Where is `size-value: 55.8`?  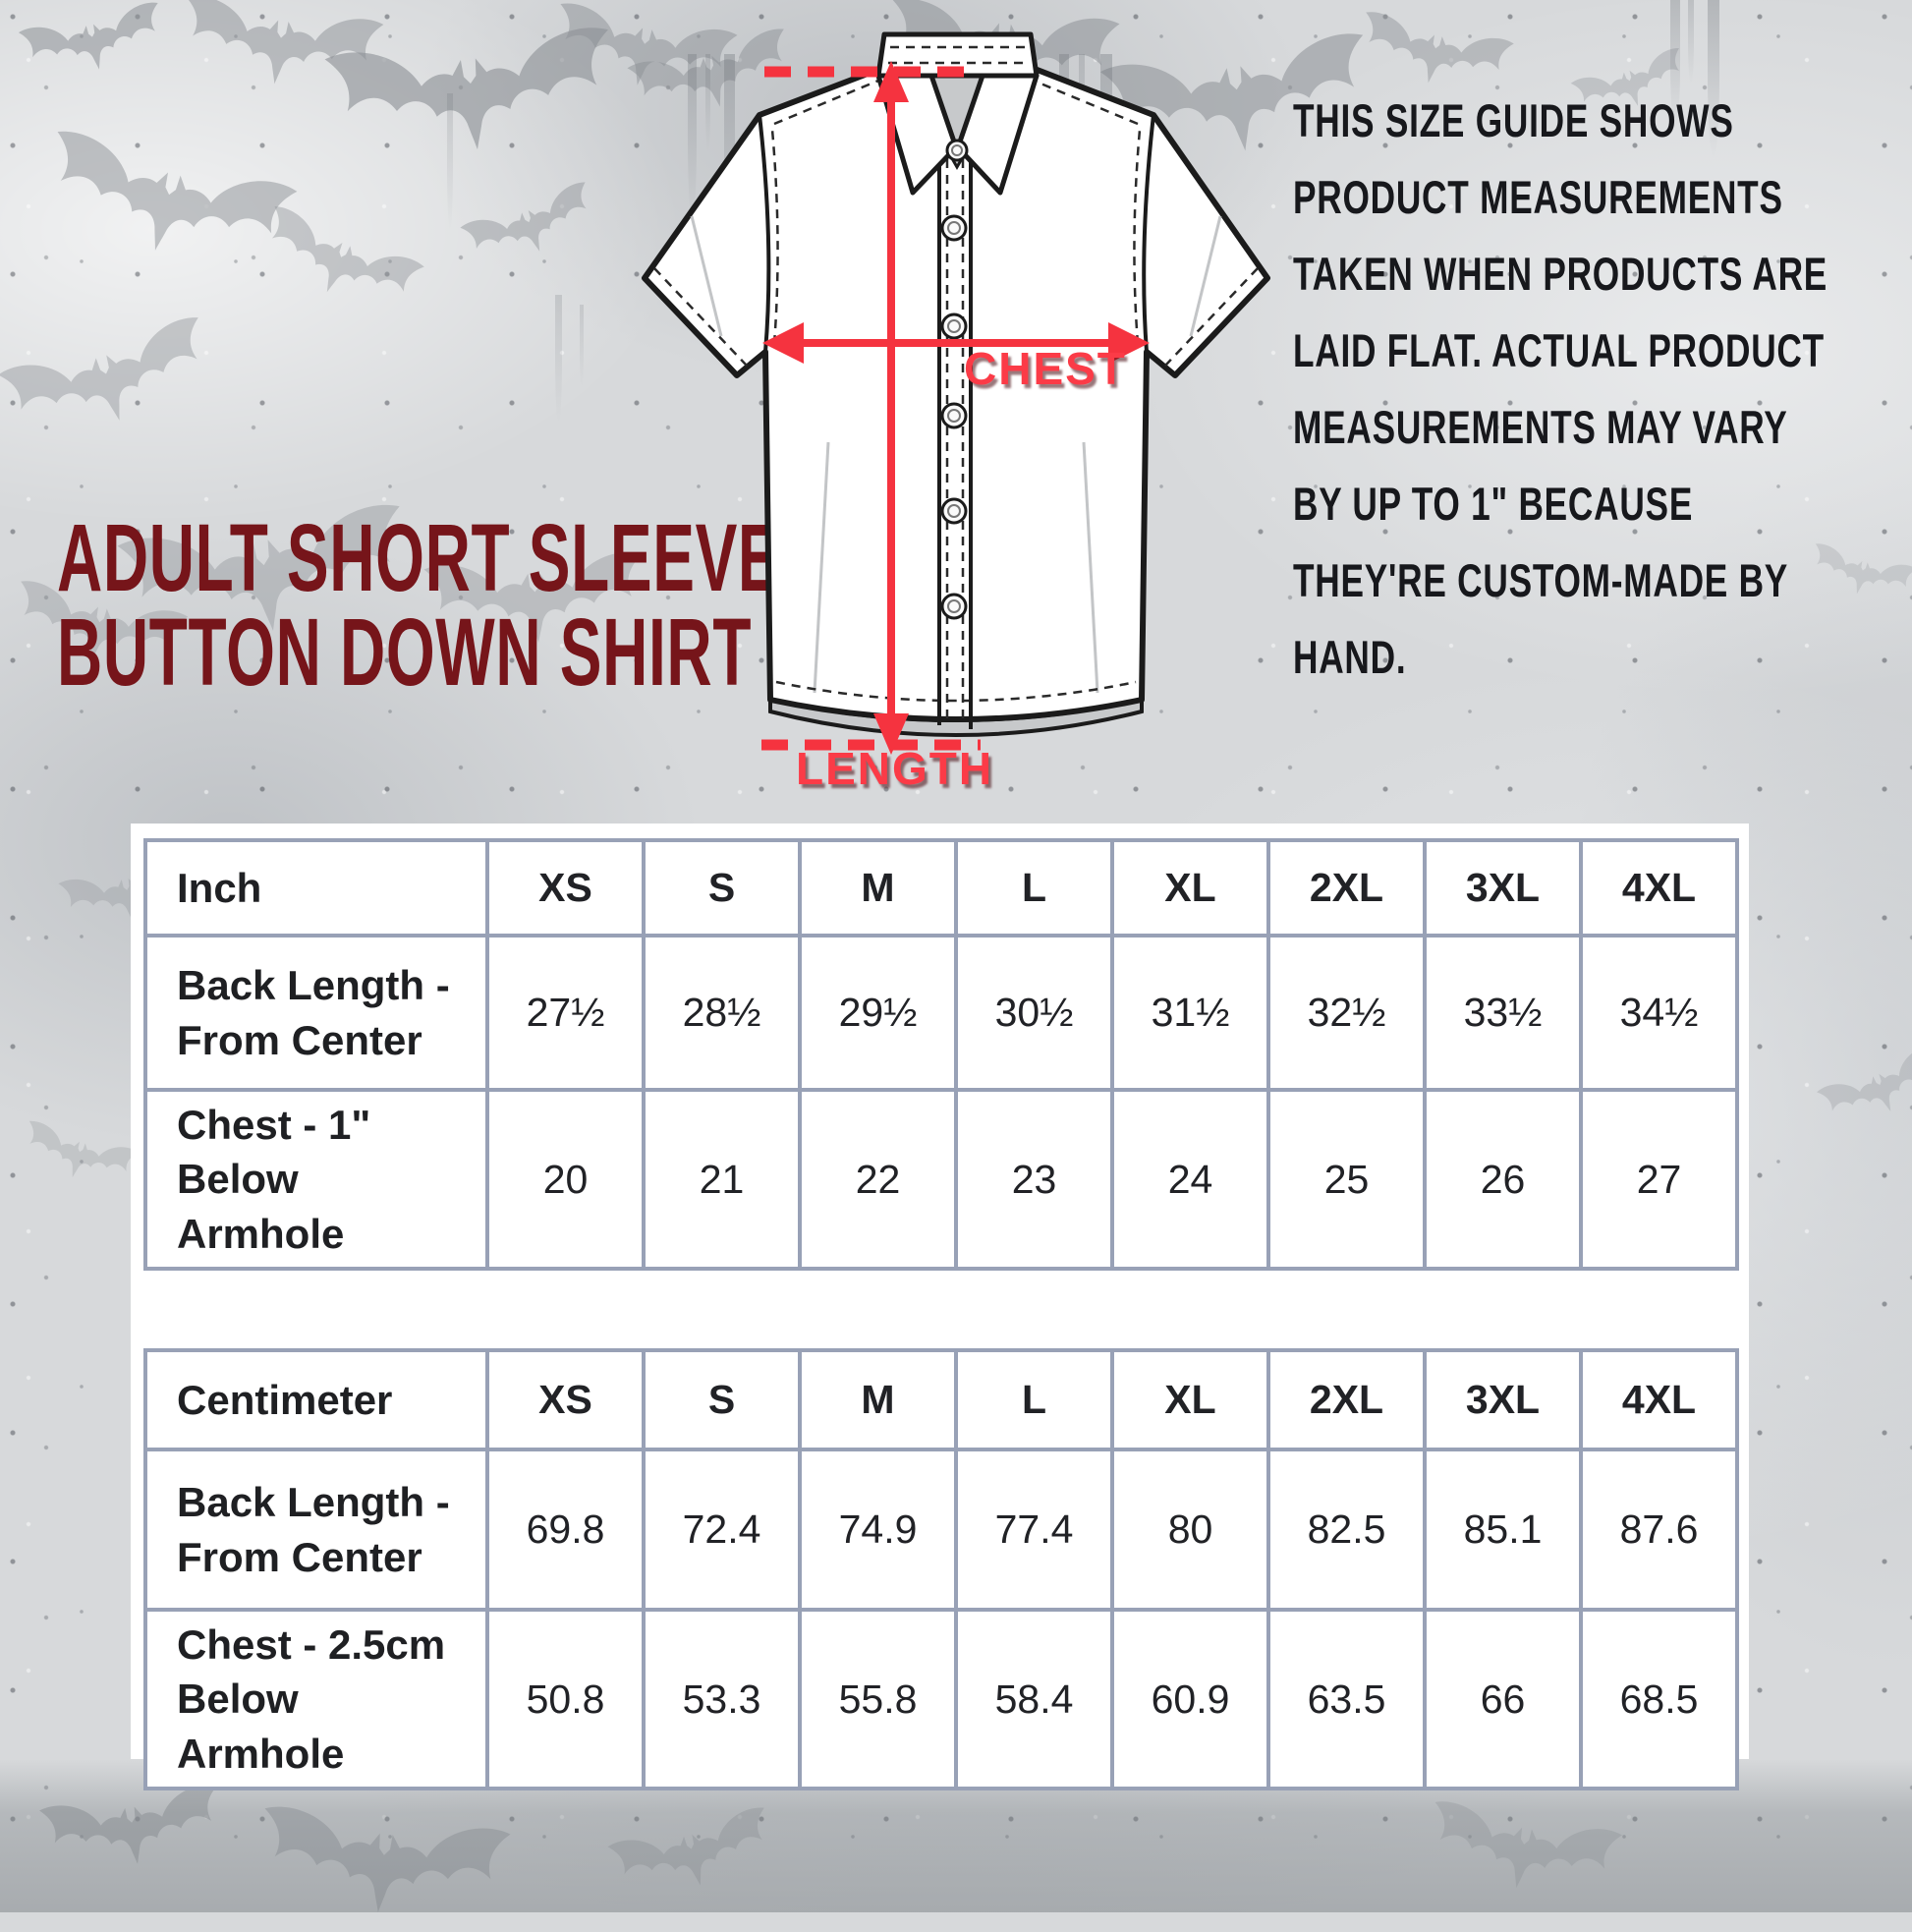
size-value: 55.8 is located at coordinates (878, 1699).